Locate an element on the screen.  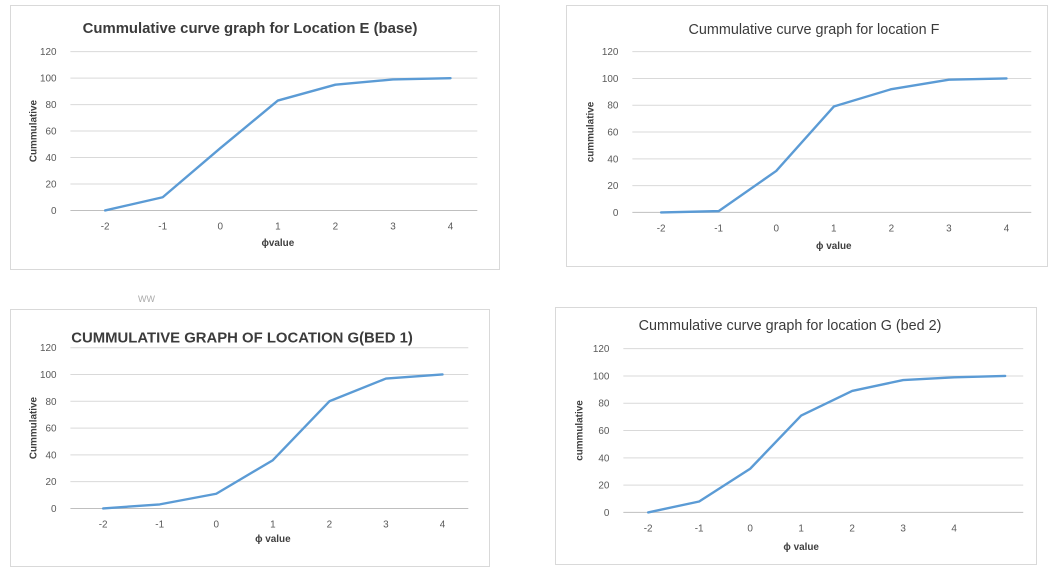
chart-title: CUMMULATIVE GRAPH OF LOCATION G(BED 1) is located at coordinates (242, 339).